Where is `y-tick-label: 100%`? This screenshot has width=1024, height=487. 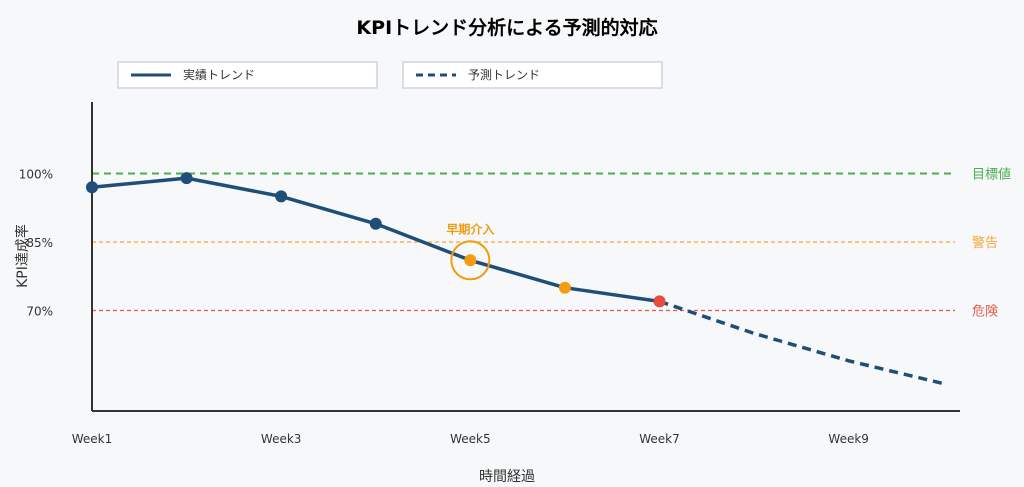
y-tick-label: 100% is located at coordinates (36, 175).